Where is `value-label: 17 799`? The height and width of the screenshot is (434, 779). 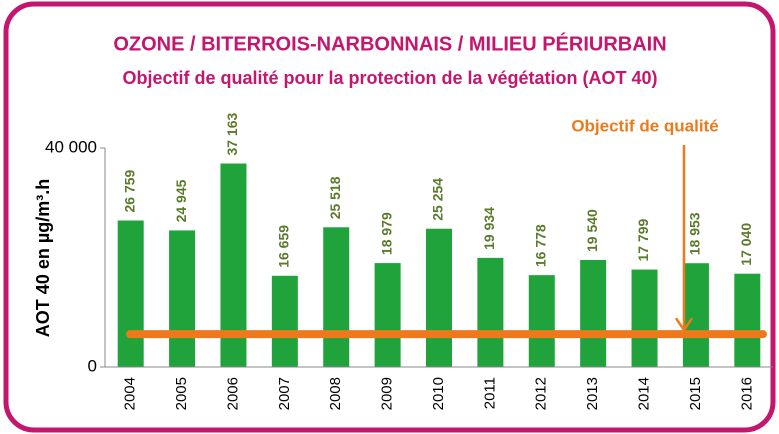 value-label: 17 799 is located at coordinates (643, 240).